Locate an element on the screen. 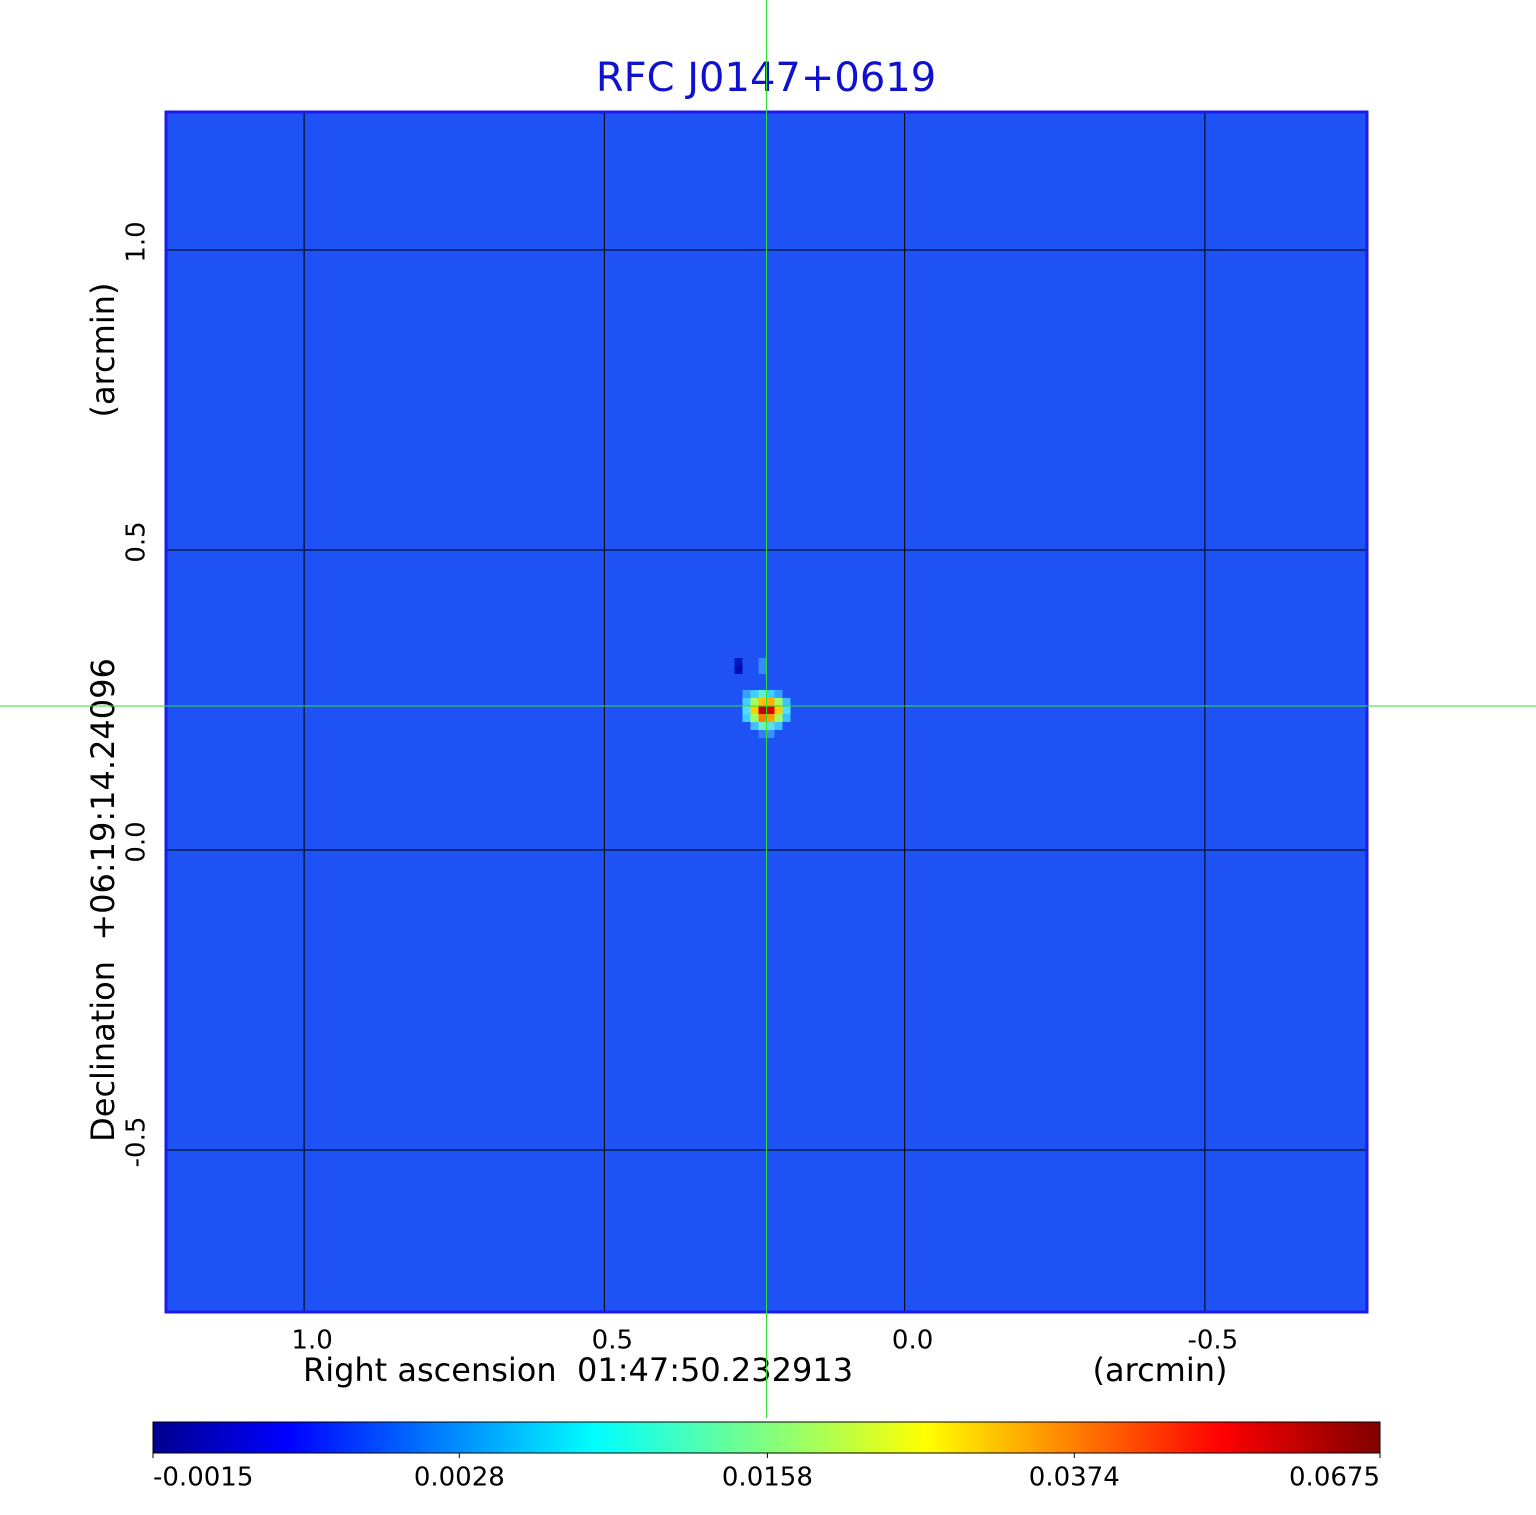 The height and width of the screenshot is (1515, 1536). colorbar-tick-label: 0.0374 is located at coordinates (1074, 1478).